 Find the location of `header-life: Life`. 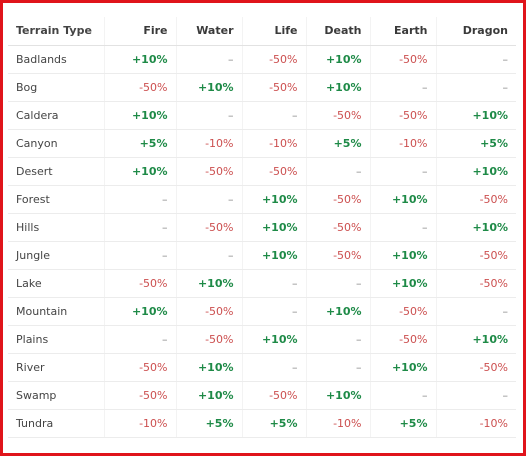

header-life: Life is located at coordinates (274, 31).